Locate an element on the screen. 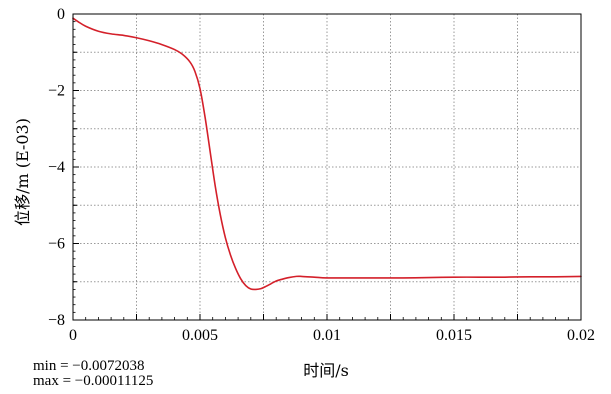 The image size is (611, 394). x-tick-label: 0.015 is located at coordinates (454, 335).